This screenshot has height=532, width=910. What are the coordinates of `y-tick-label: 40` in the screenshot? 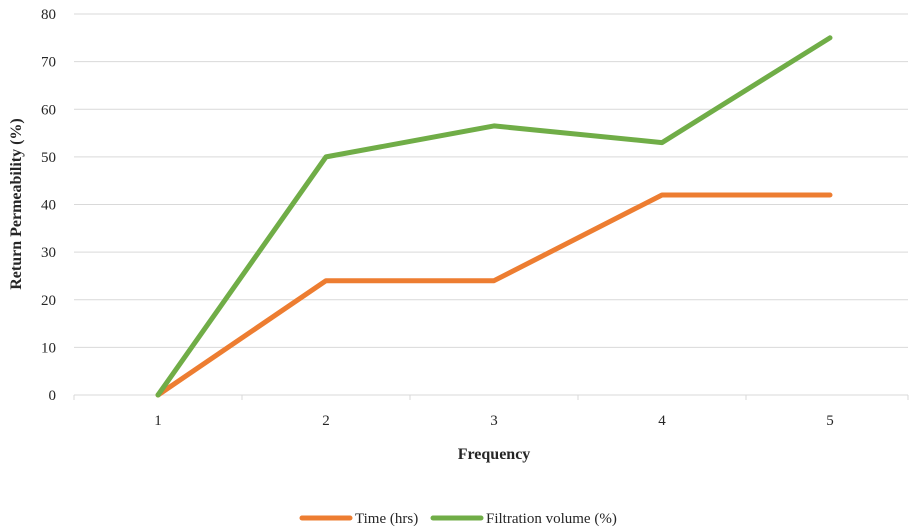 It's located at (48, 206).